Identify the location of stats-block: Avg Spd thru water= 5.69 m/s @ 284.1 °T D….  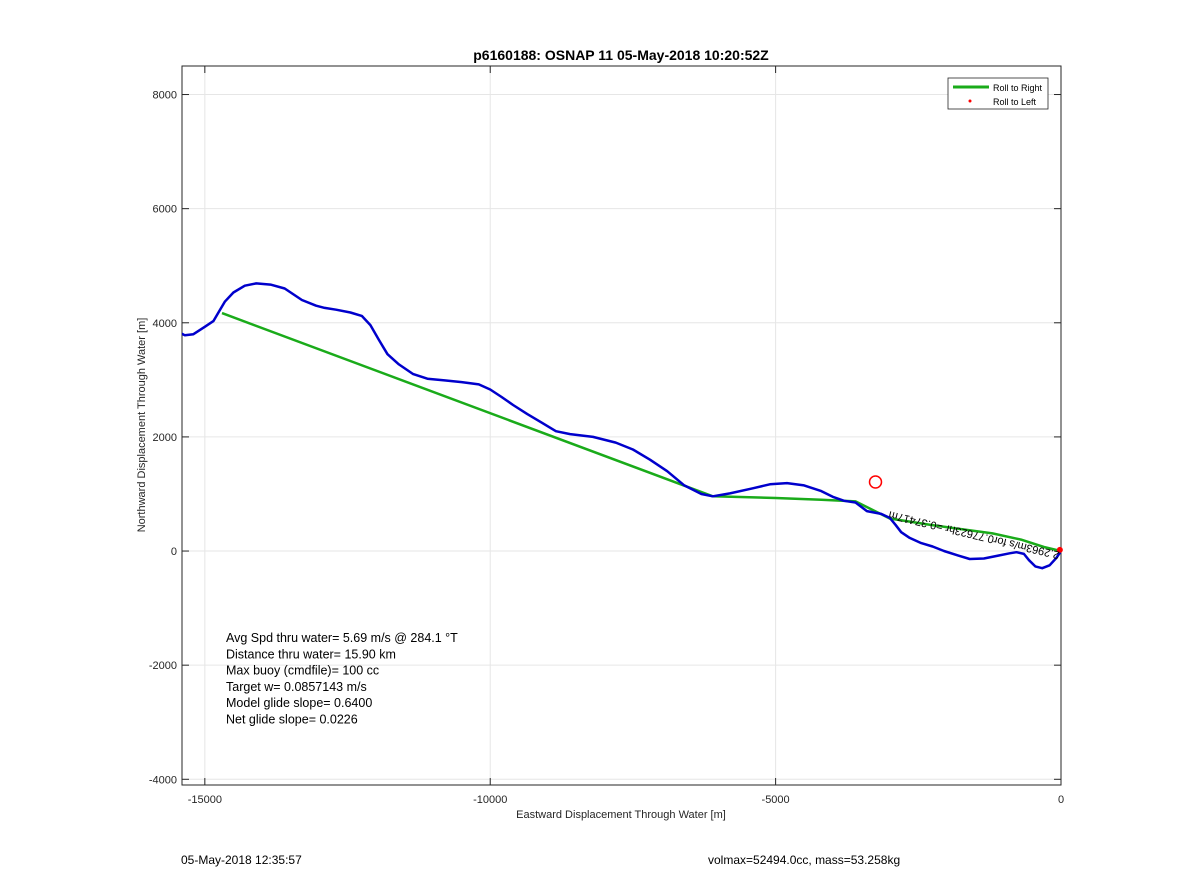
(342, 679).